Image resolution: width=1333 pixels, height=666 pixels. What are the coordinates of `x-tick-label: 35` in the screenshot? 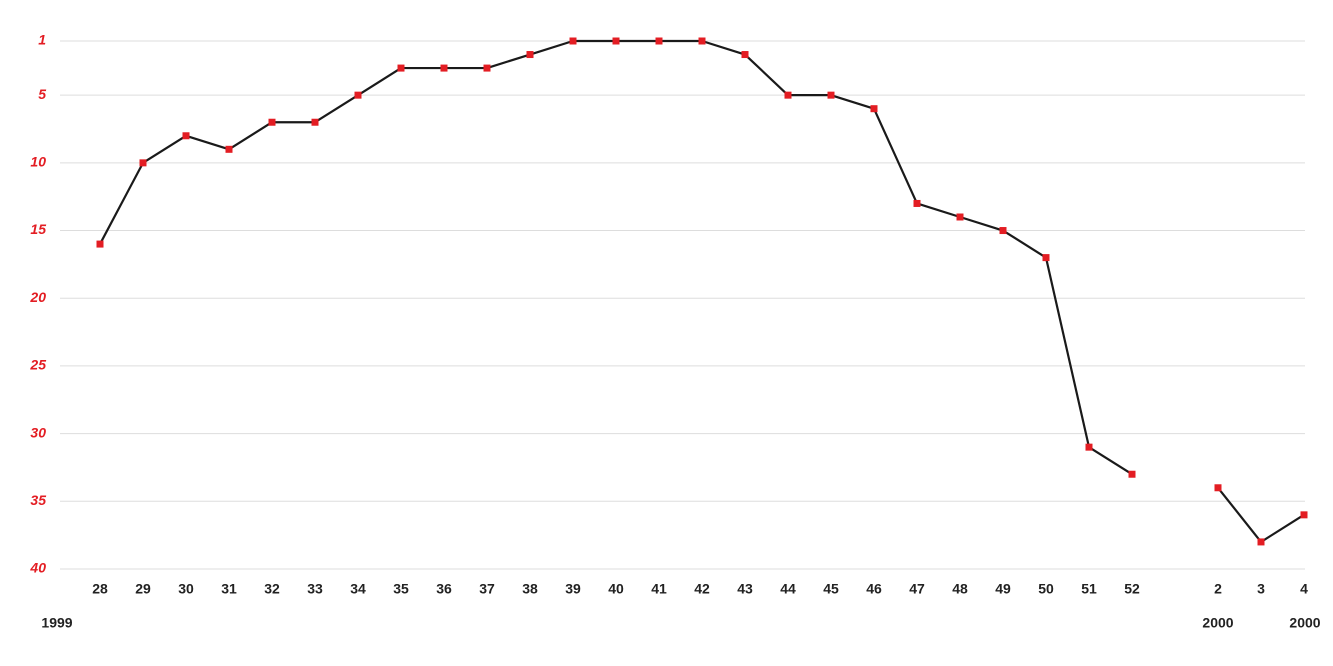 It's located at (401, 589).